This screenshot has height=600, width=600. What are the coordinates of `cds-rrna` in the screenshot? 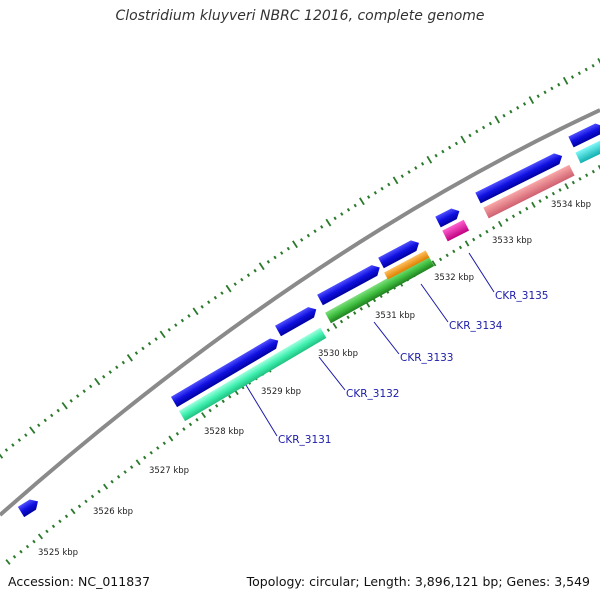 It's located at (529, 191).